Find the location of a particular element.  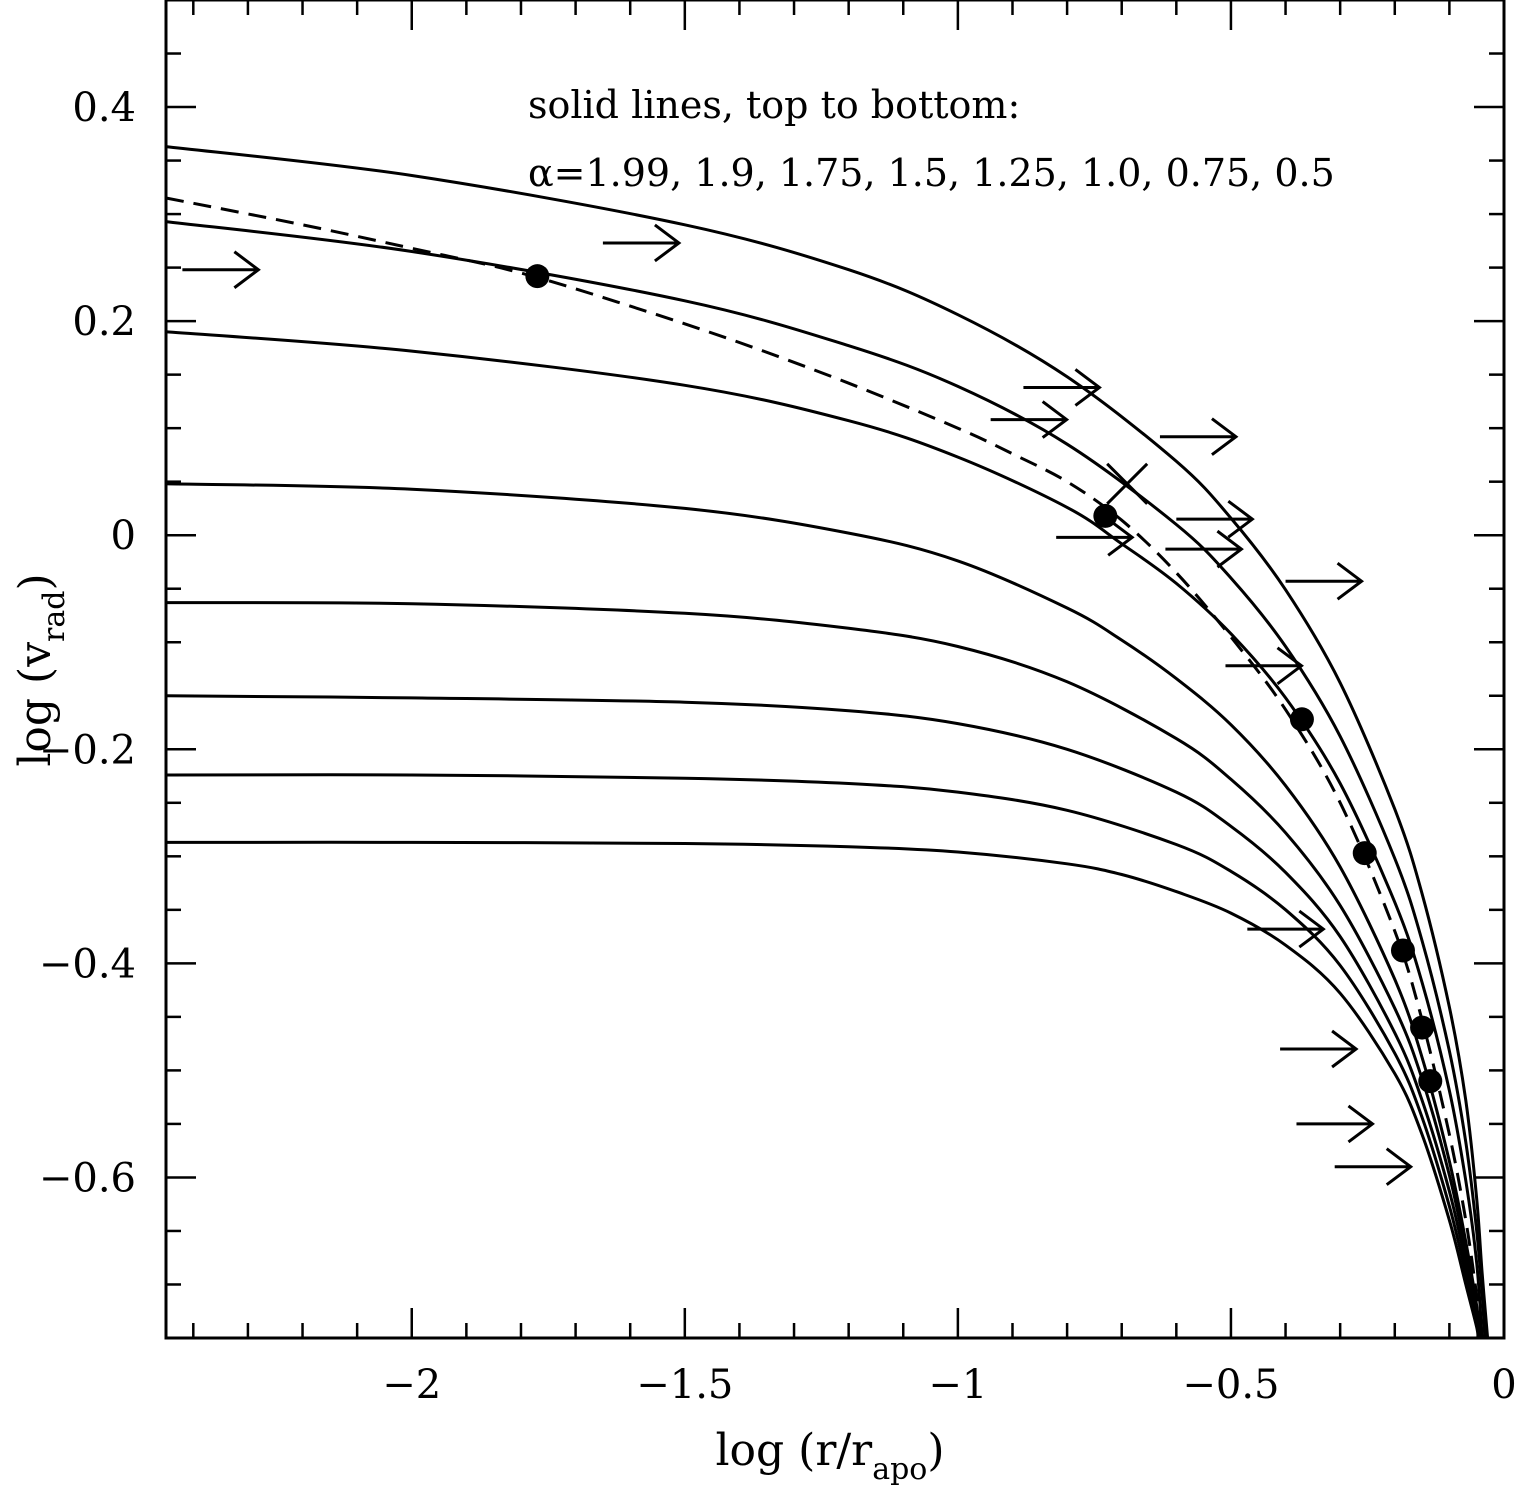

x-tick-label: −0.5 is located at coordinates (1230, 1385).